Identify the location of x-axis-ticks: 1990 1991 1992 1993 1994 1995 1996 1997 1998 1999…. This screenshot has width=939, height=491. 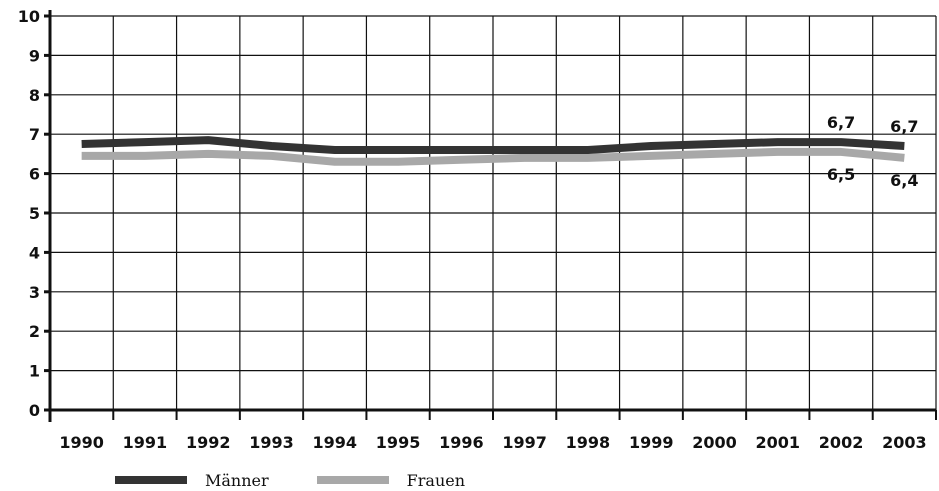
(492, 442).